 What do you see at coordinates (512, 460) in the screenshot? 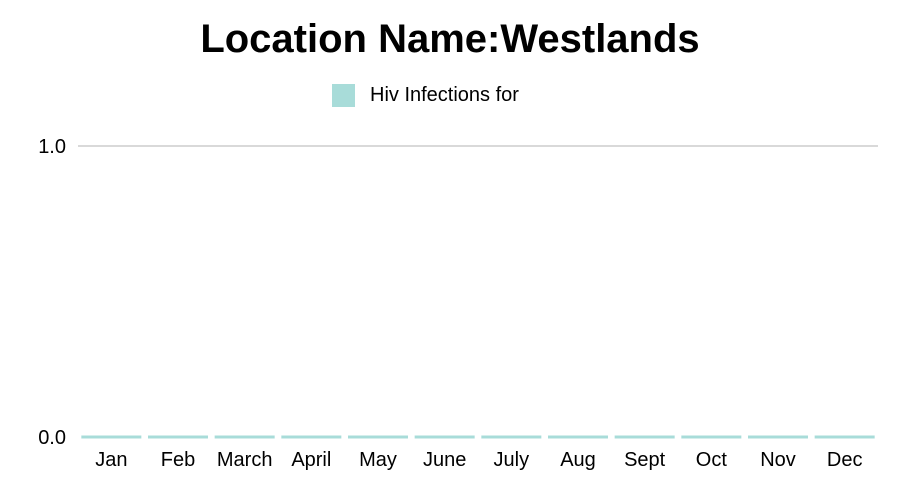
I see `x-tick-label: July` at bounding box center [512, 460].